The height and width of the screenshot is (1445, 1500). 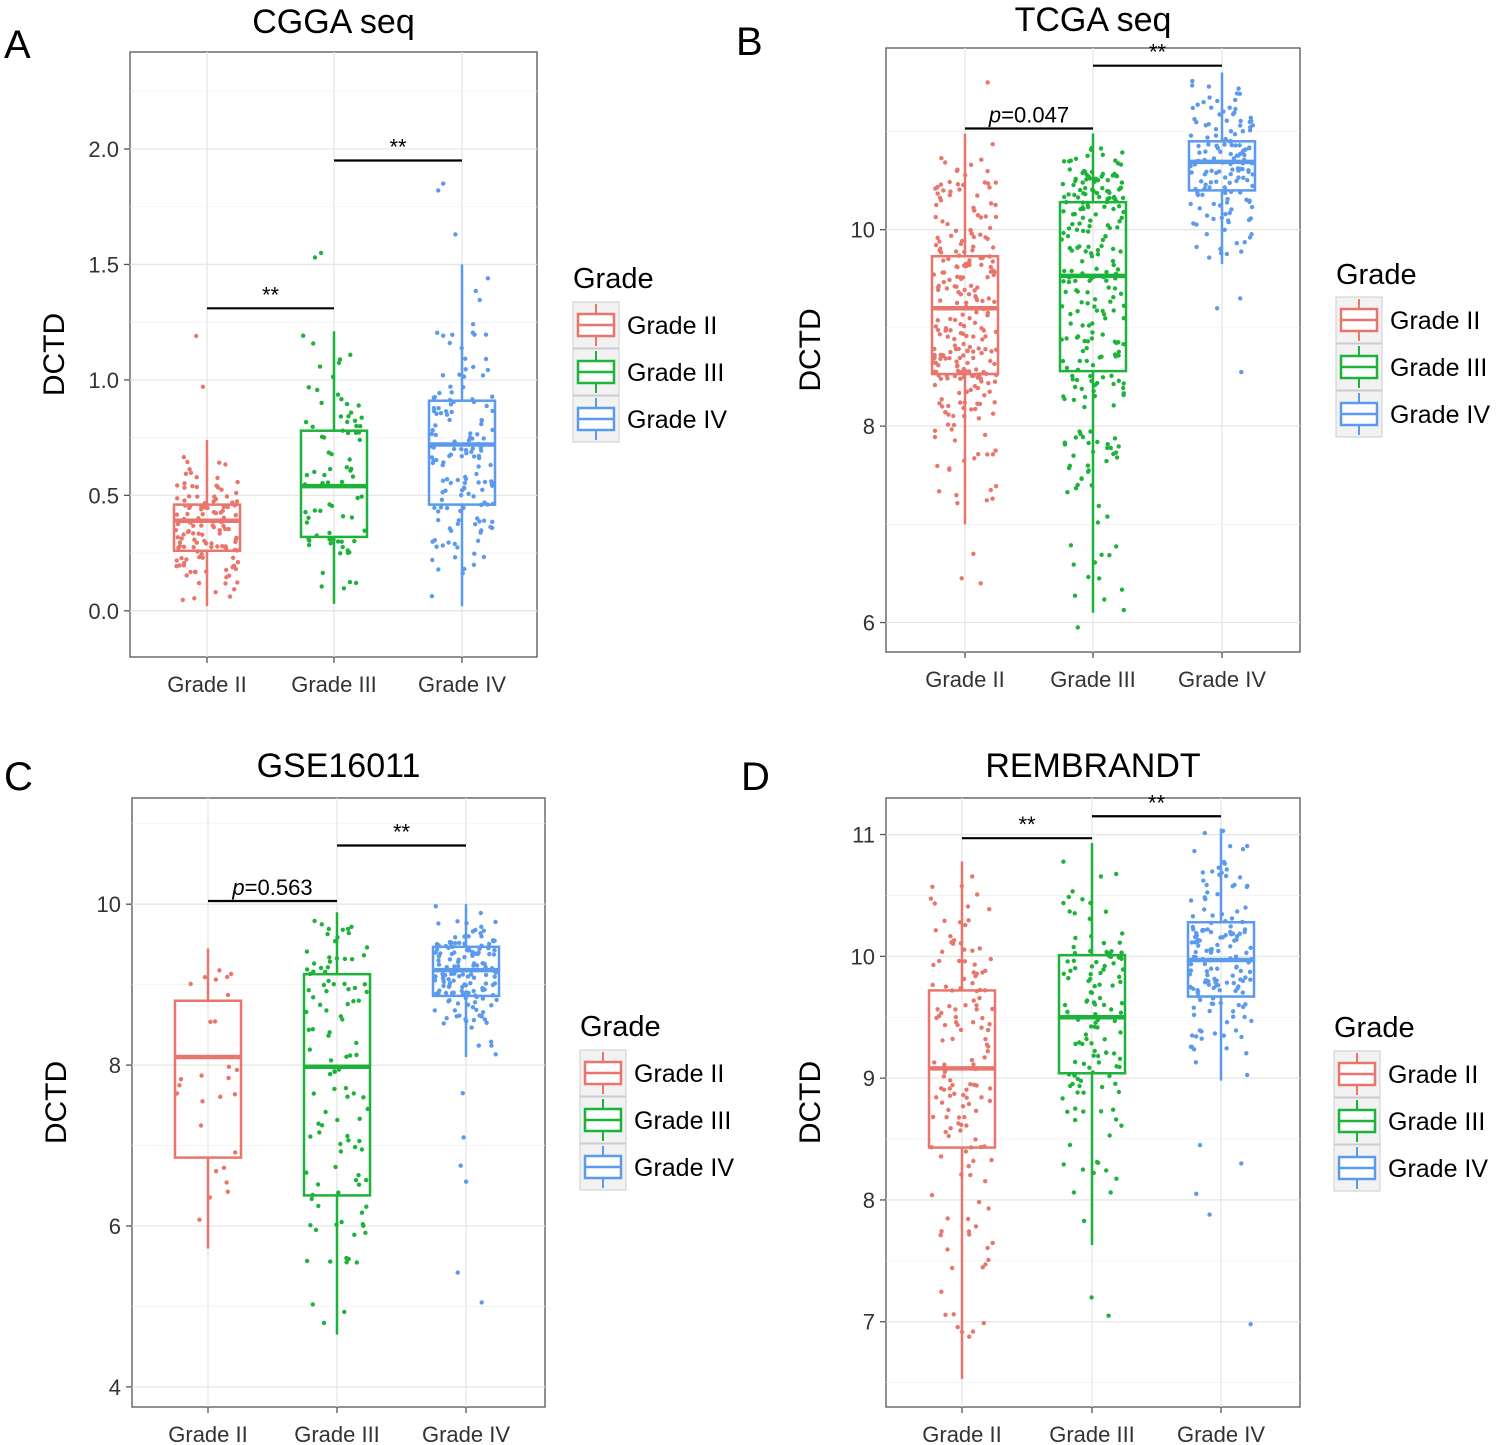 I want to click on legend-item-grade-ii: Grade II, so click(x=1407, y=320).